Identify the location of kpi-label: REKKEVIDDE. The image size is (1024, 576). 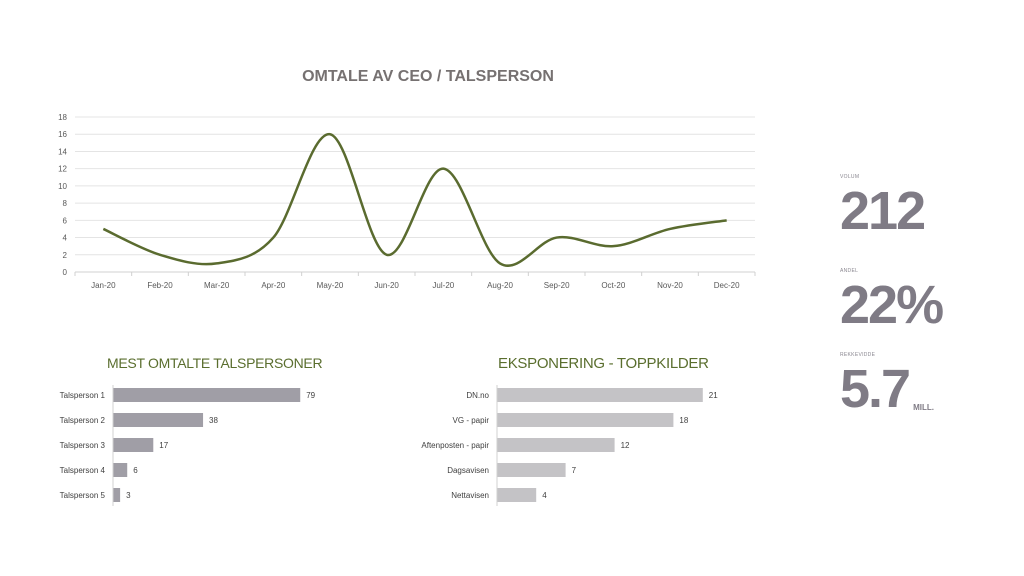
(858, 355).